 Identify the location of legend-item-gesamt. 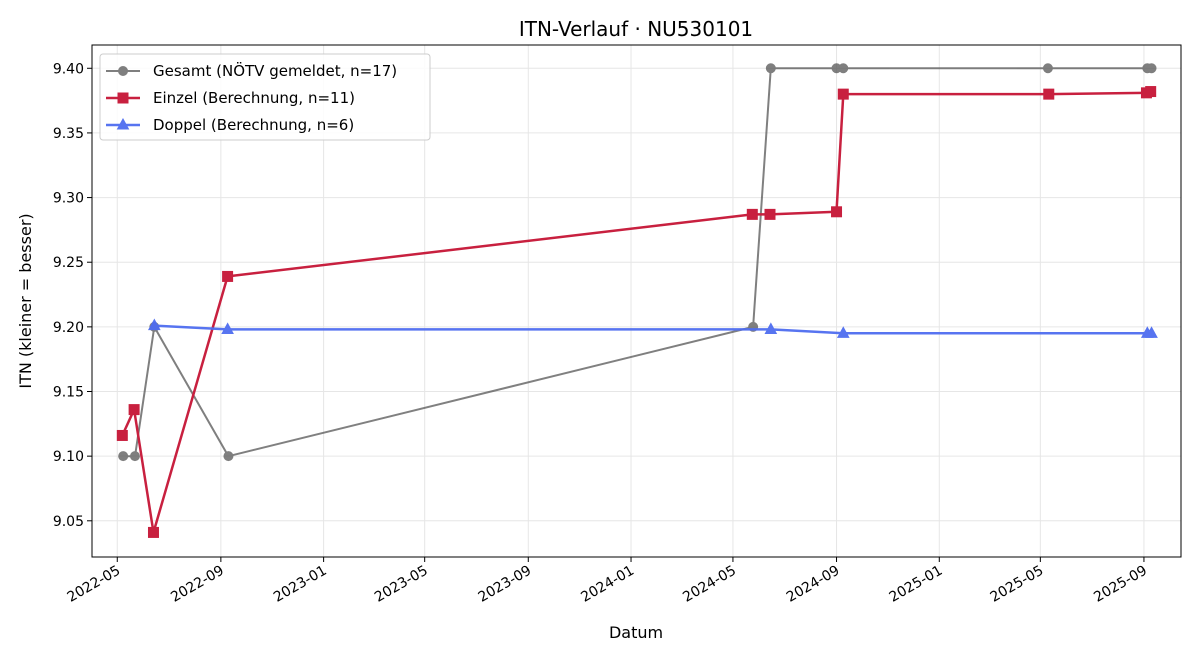
(123, 71).